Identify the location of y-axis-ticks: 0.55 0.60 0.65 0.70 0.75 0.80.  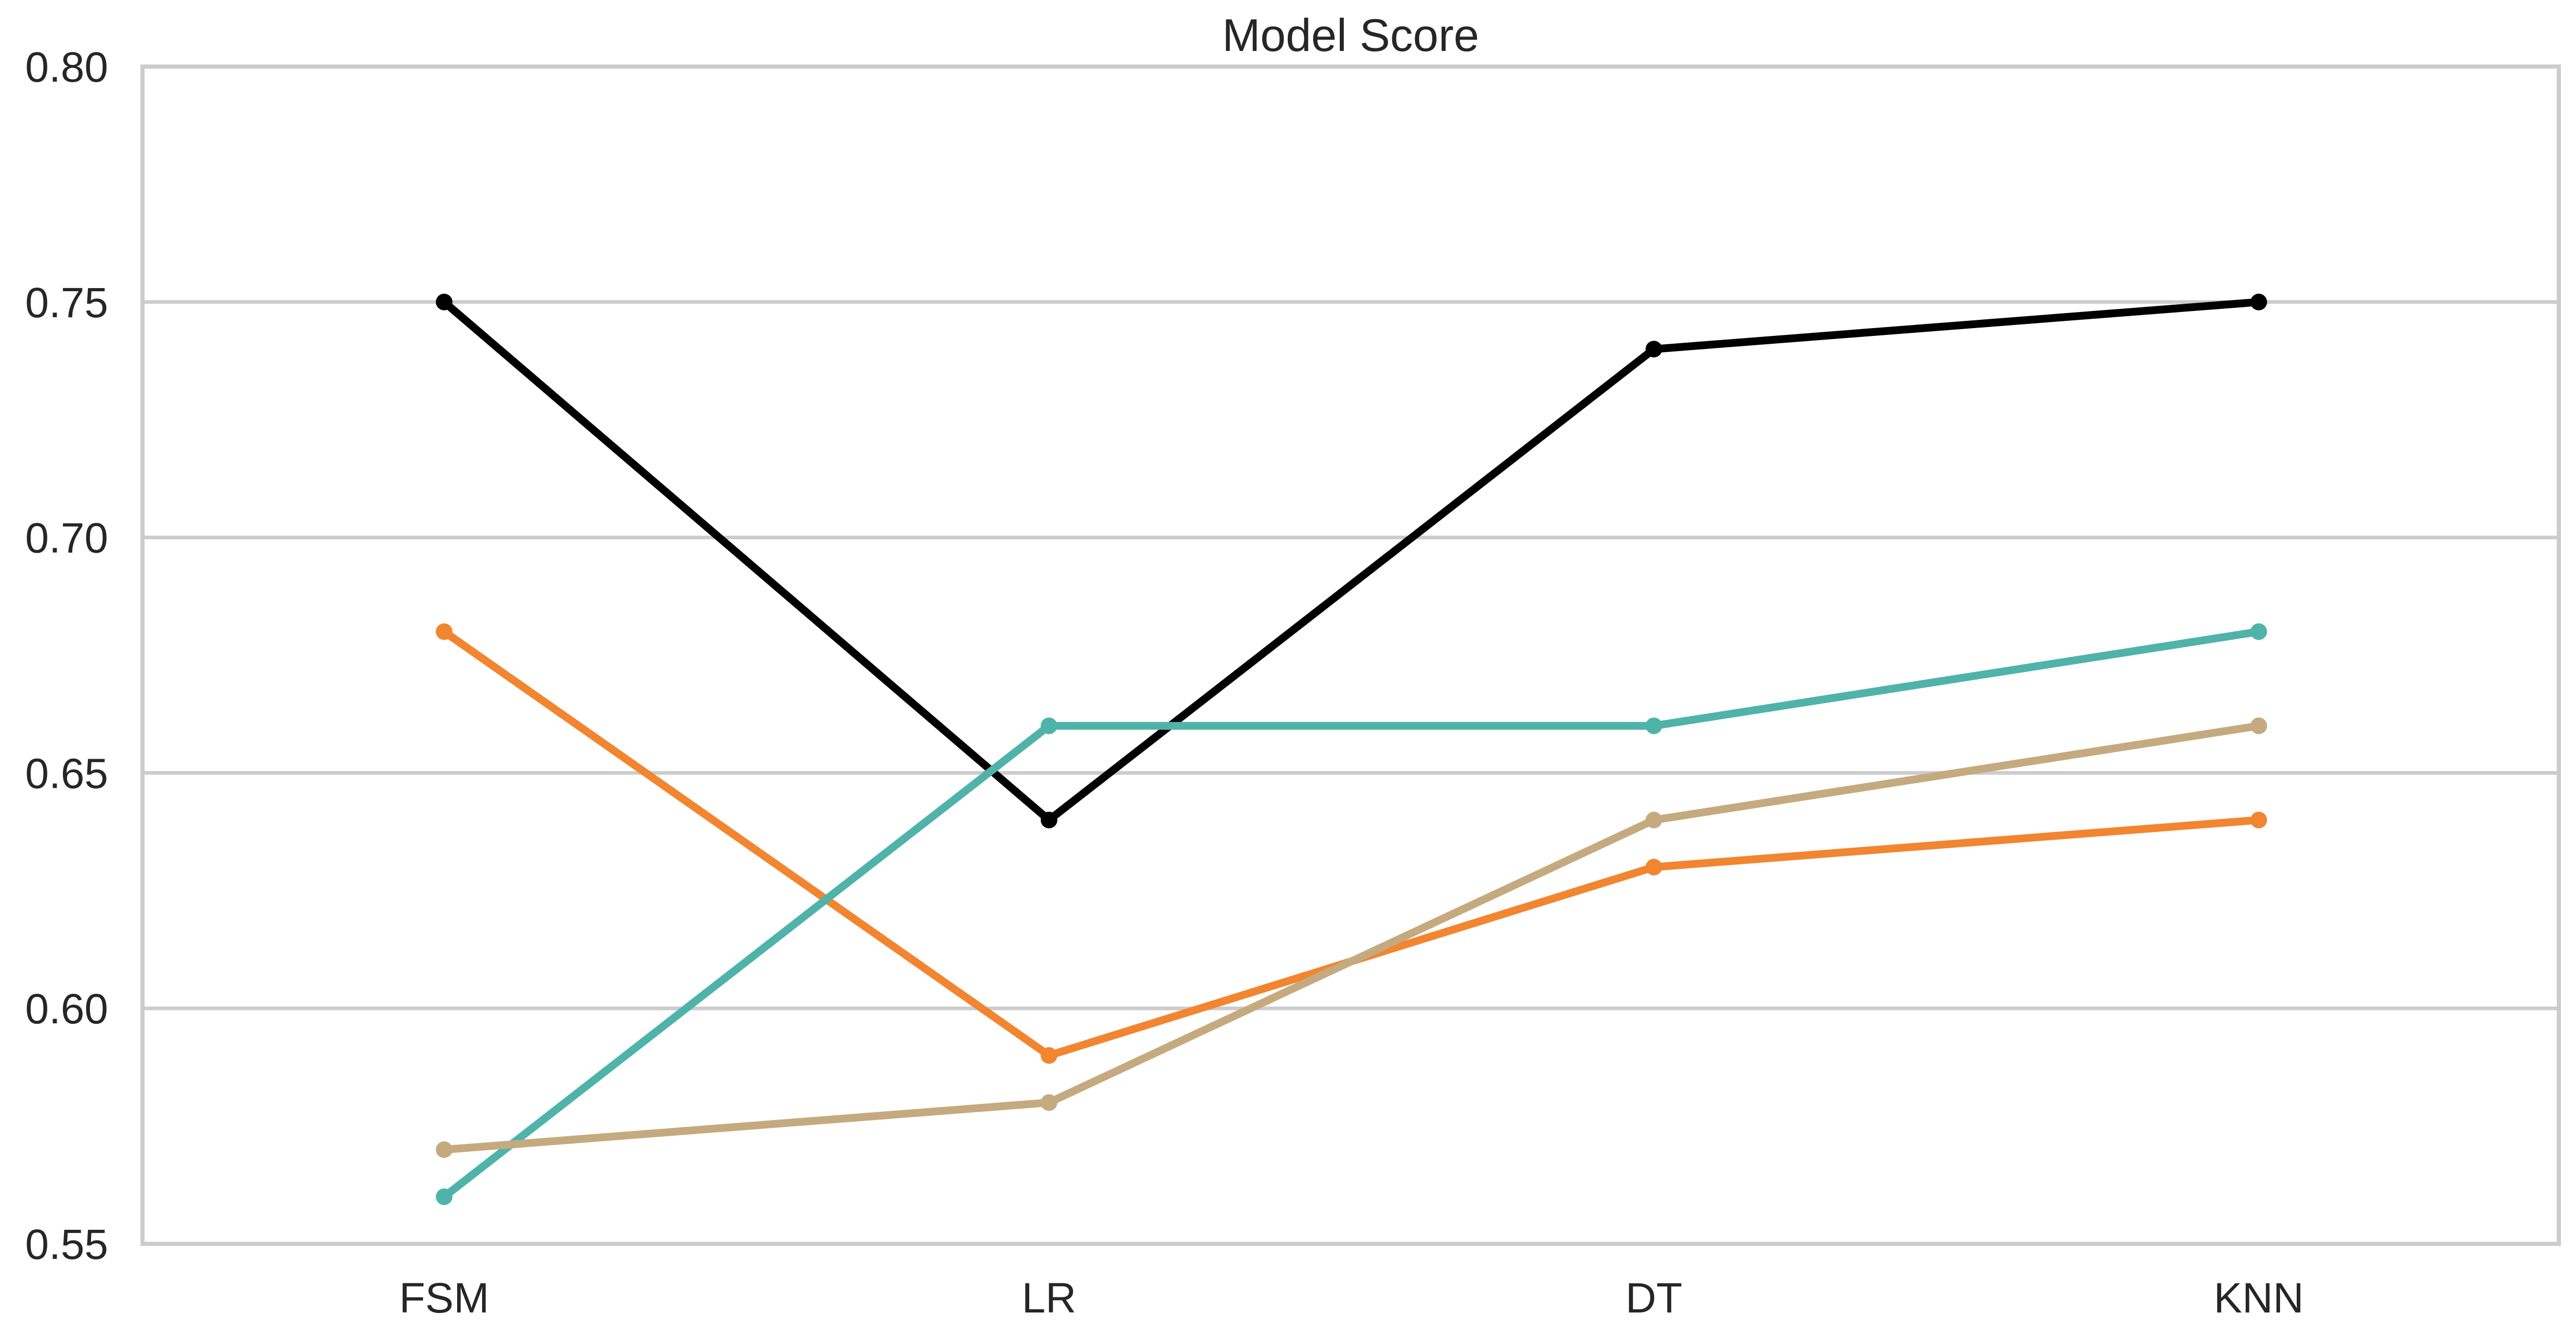
(66, 656).